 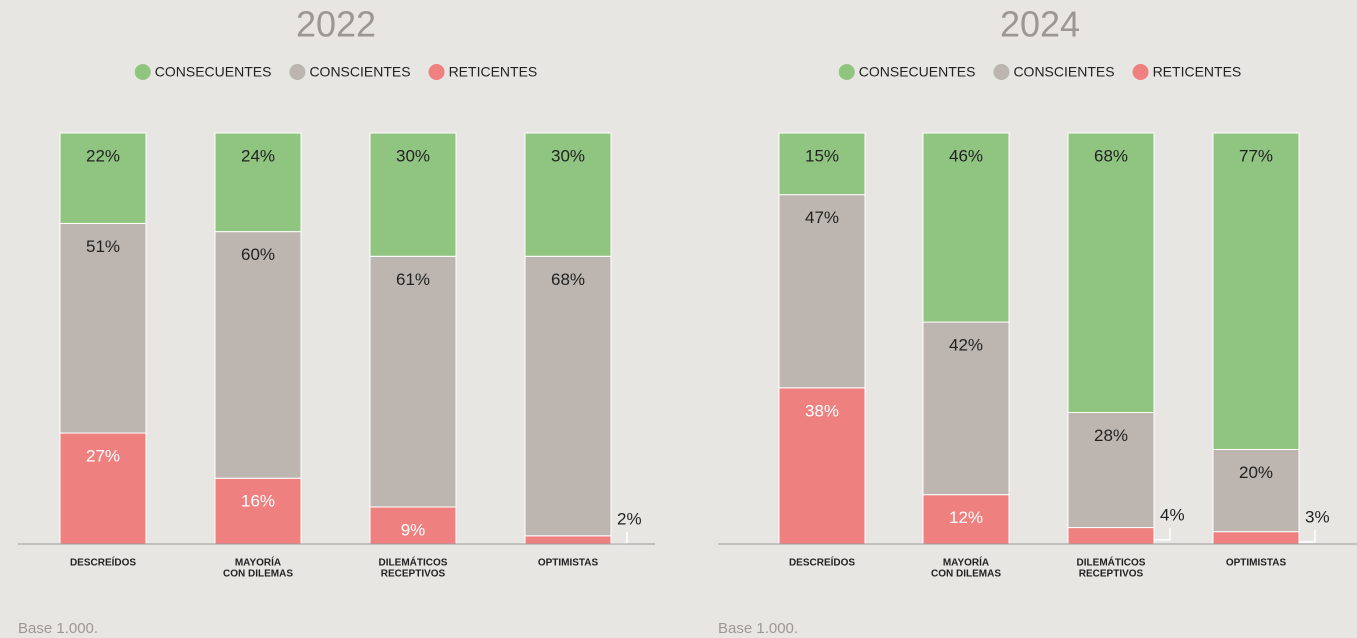 I want to click on data-label: 2%, so click(x=629, y=518).